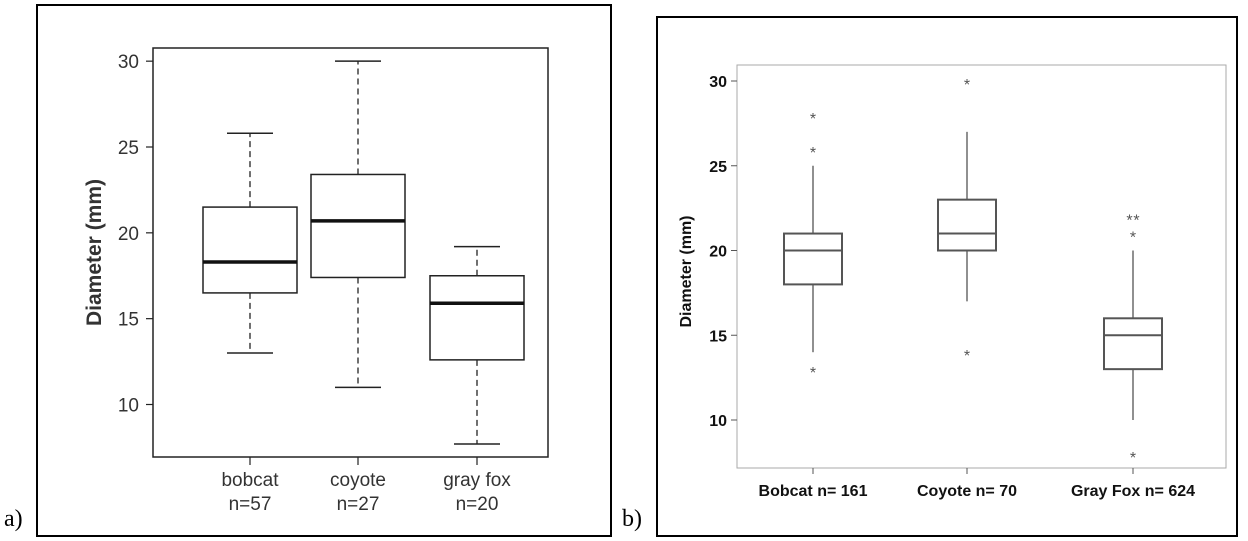 The width and height of the screenshot is (1248, 541). I want to click on x-tick-label: coyote, so click(358, 480).